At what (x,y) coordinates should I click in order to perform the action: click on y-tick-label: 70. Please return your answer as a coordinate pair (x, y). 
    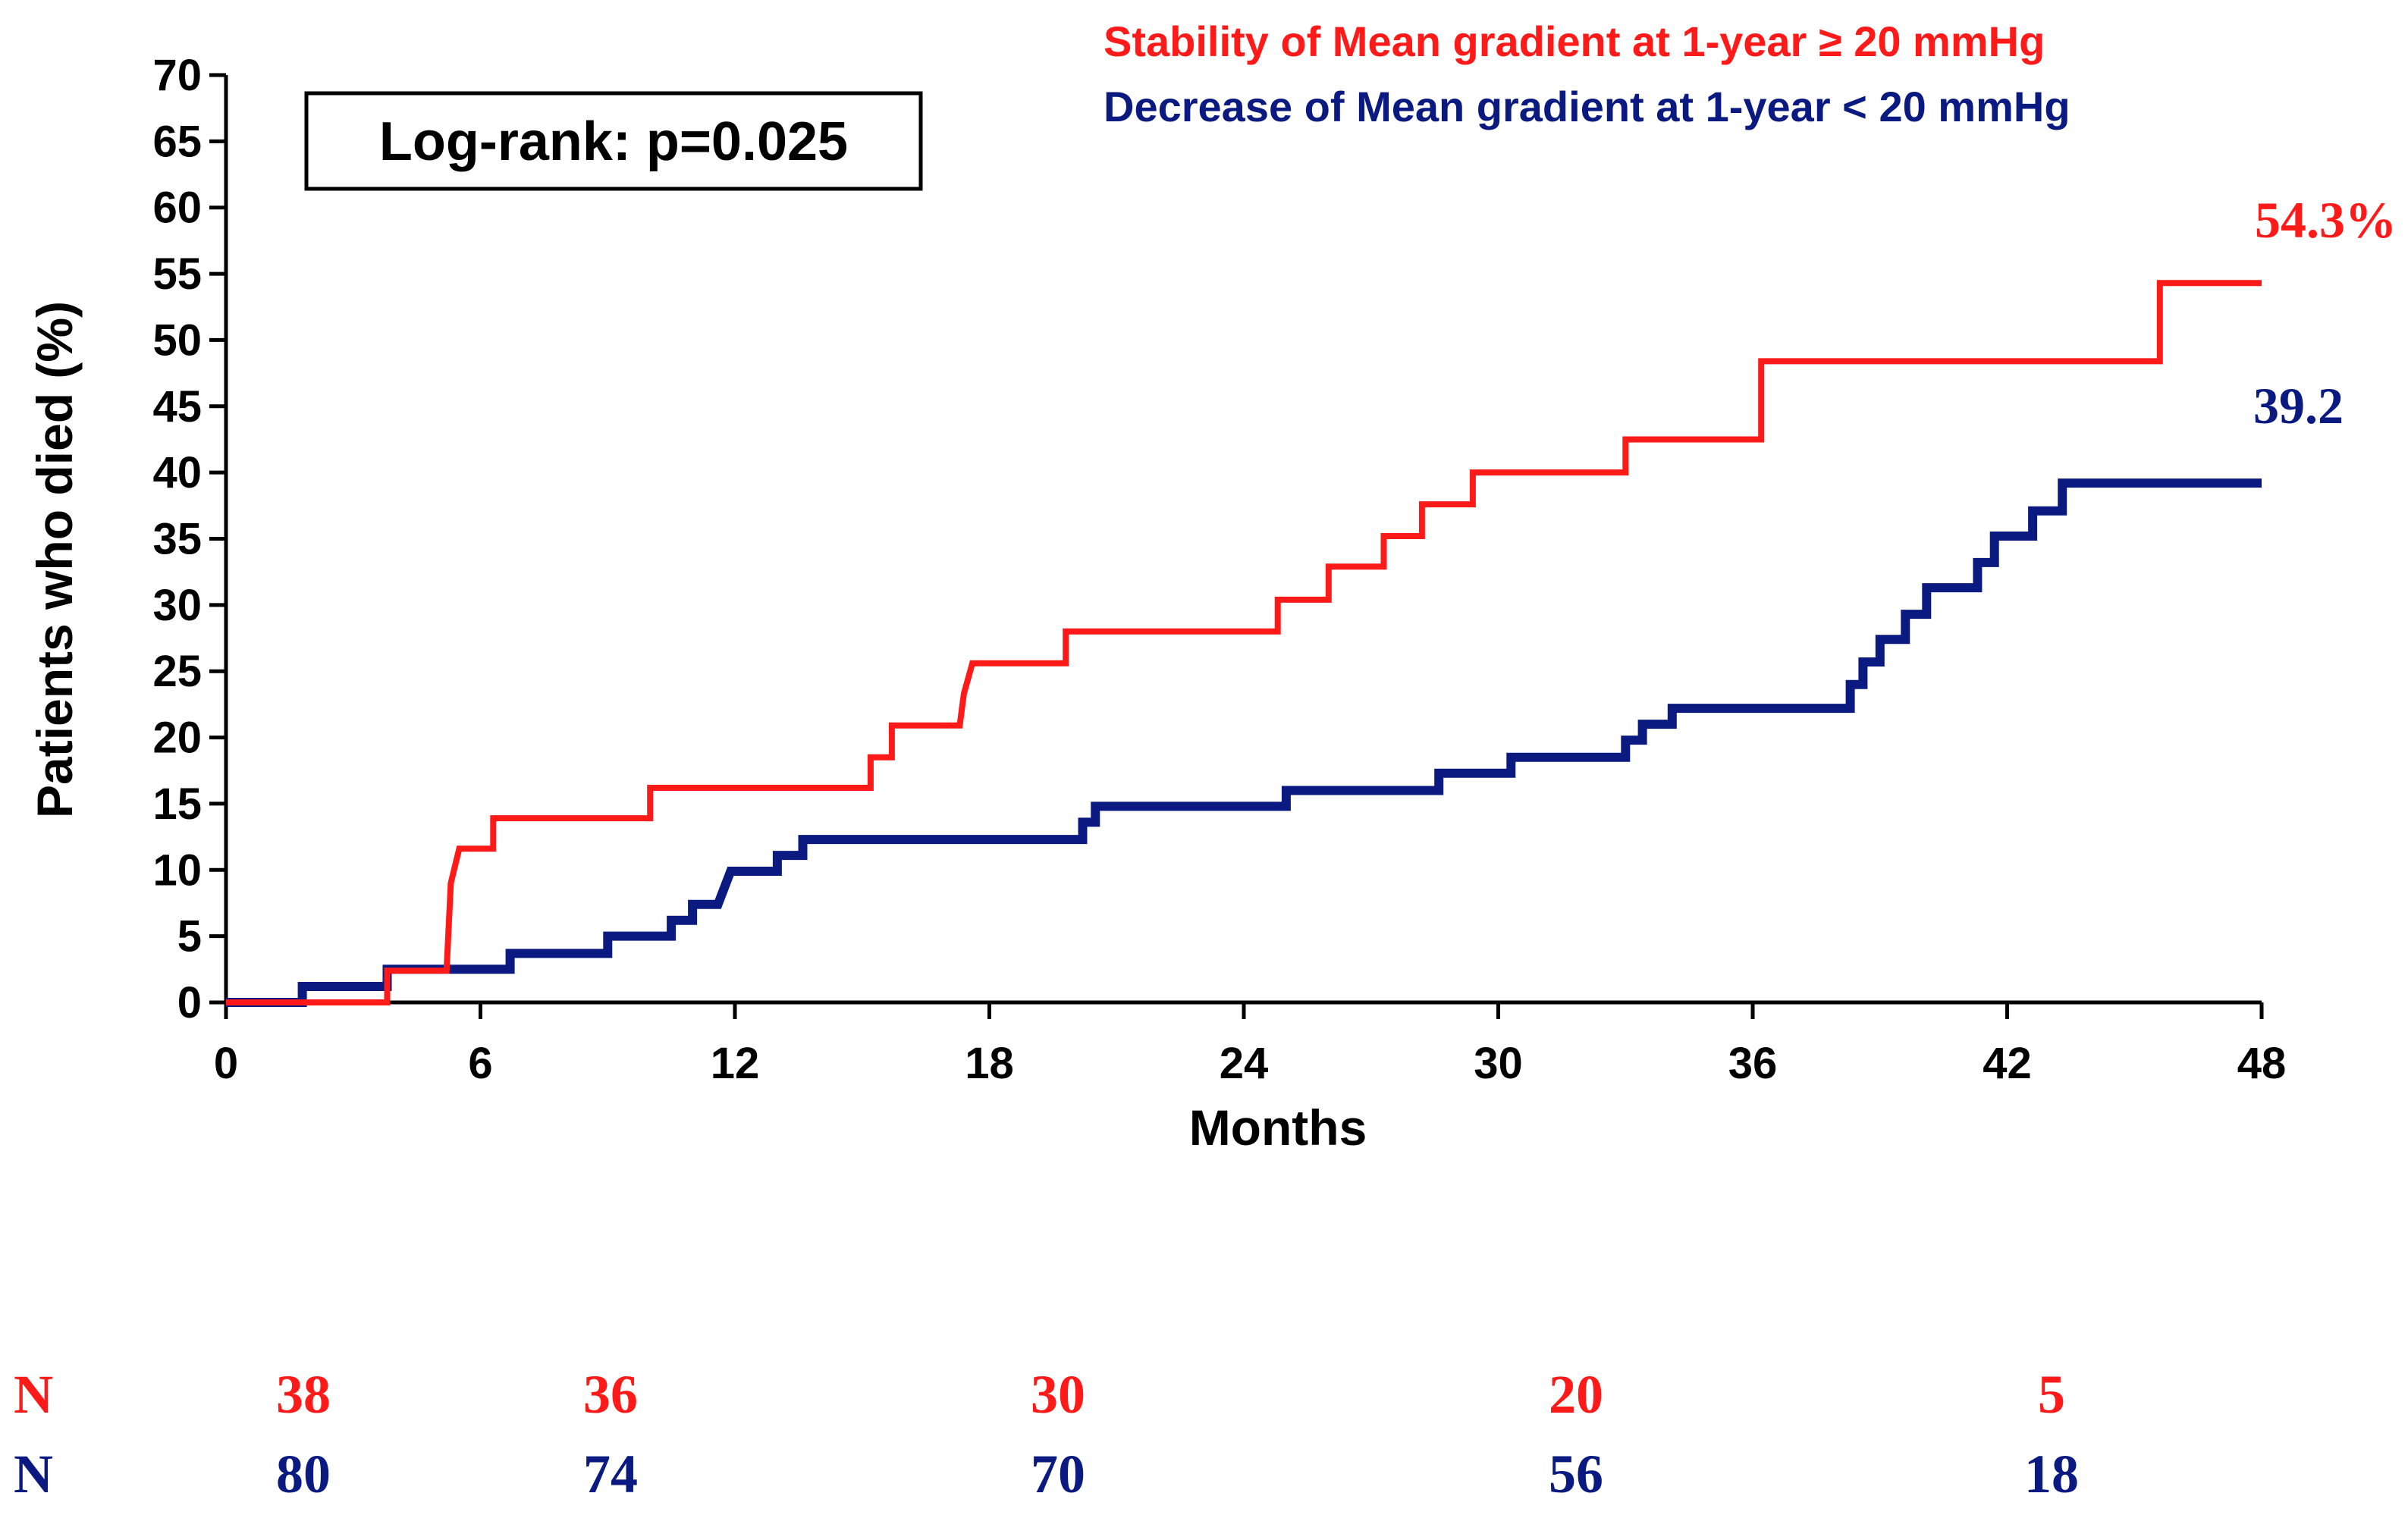
    Looking at the image, I should click on (177, 75).